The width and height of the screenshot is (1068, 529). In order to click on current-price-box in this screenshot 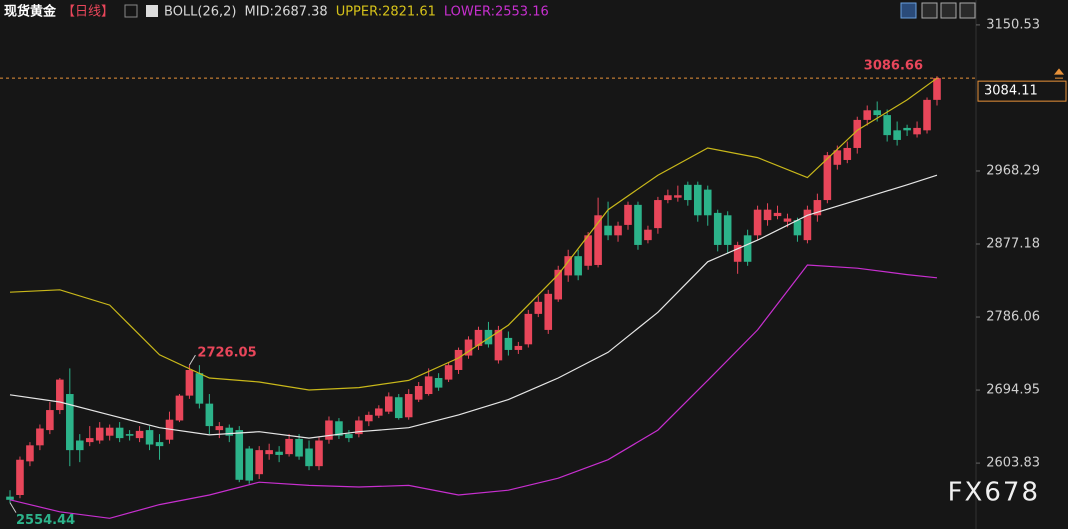, I will do `click(1022, 91)`.